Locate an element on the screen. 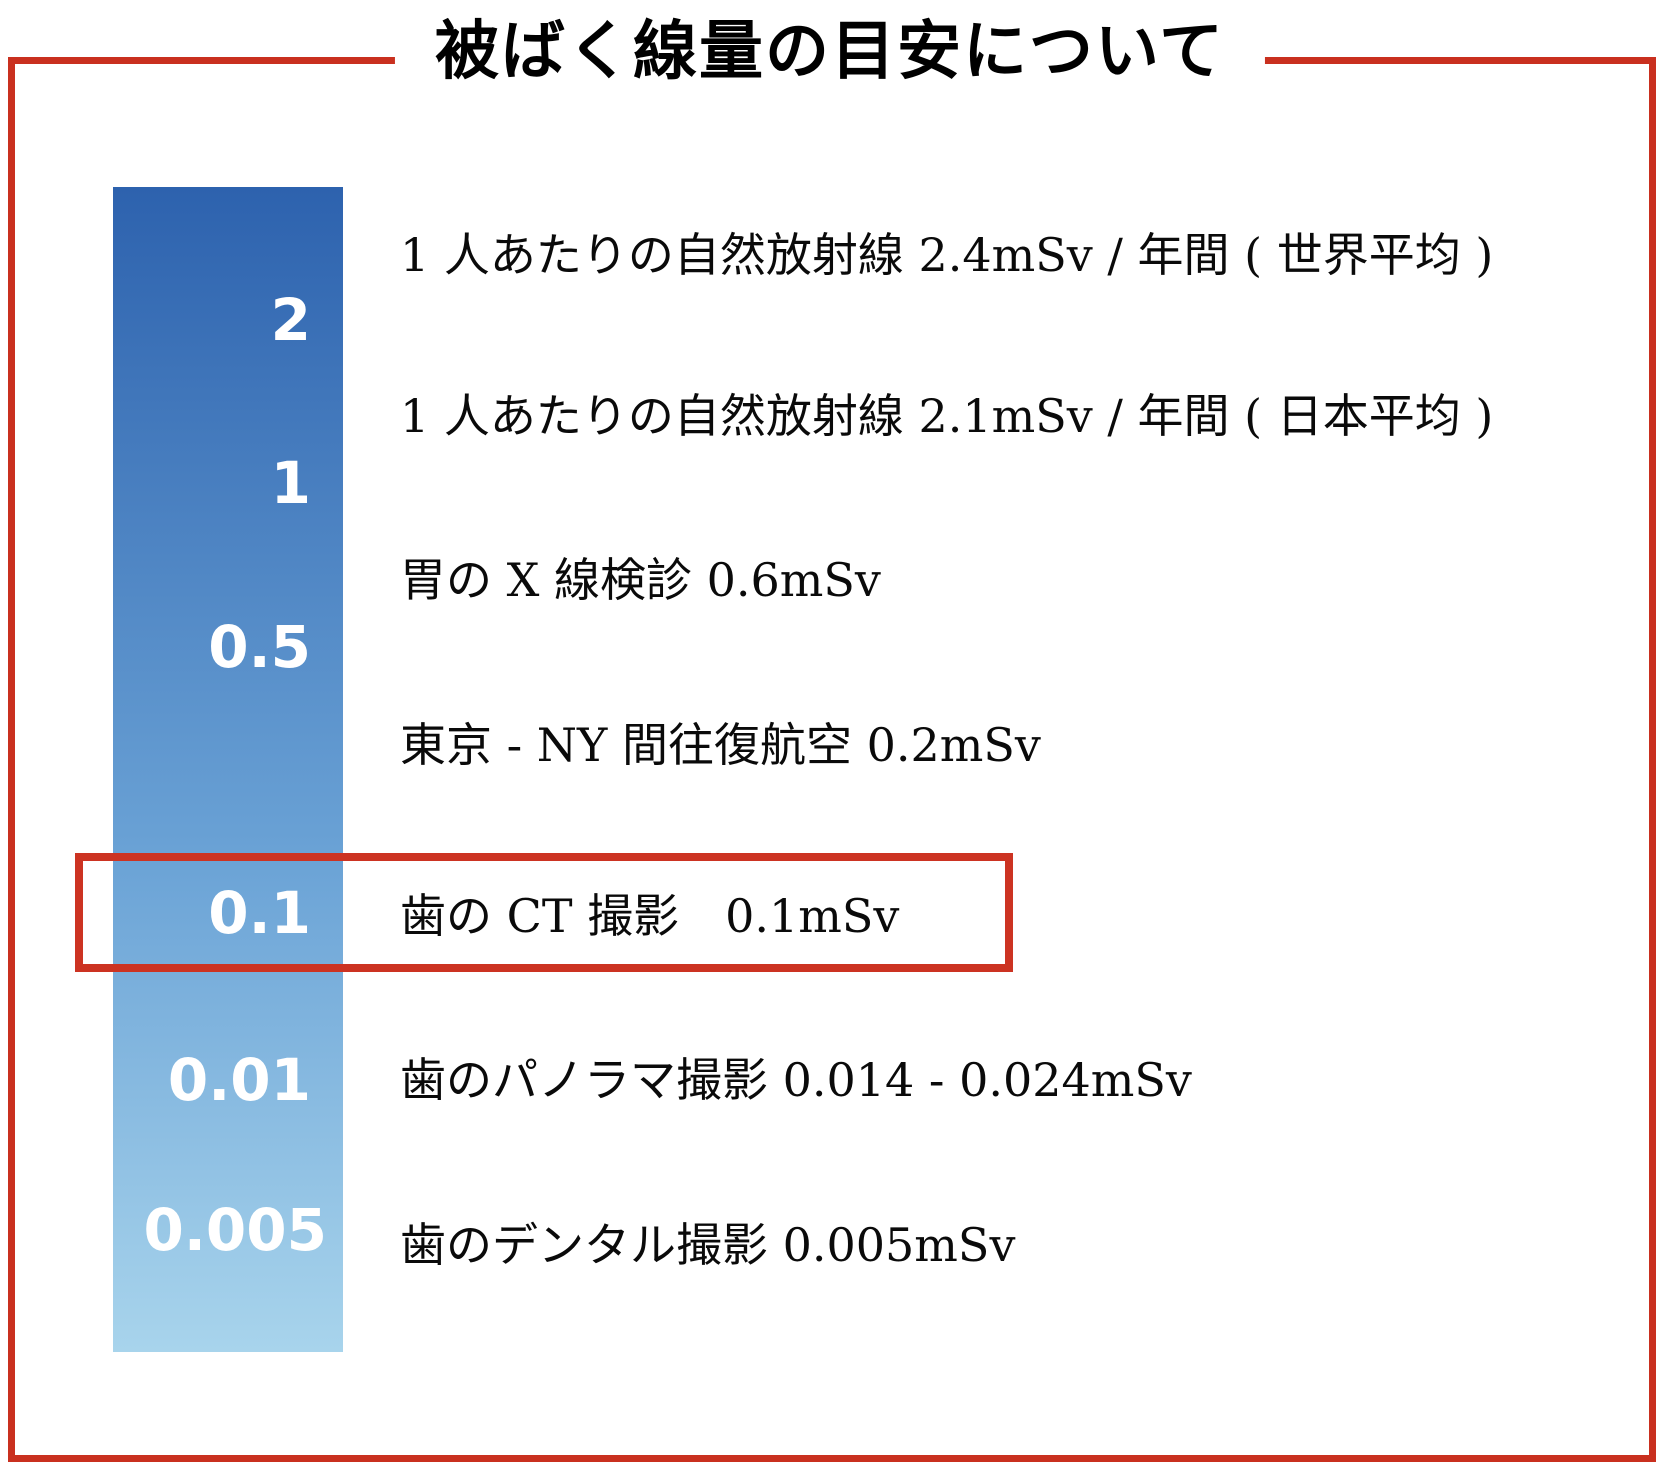 The width and height of the screenshot is (1663, 1467). dose-item-label: 歯のデンタル撮影 0.005mSv is located at coordinates (708, 1245).